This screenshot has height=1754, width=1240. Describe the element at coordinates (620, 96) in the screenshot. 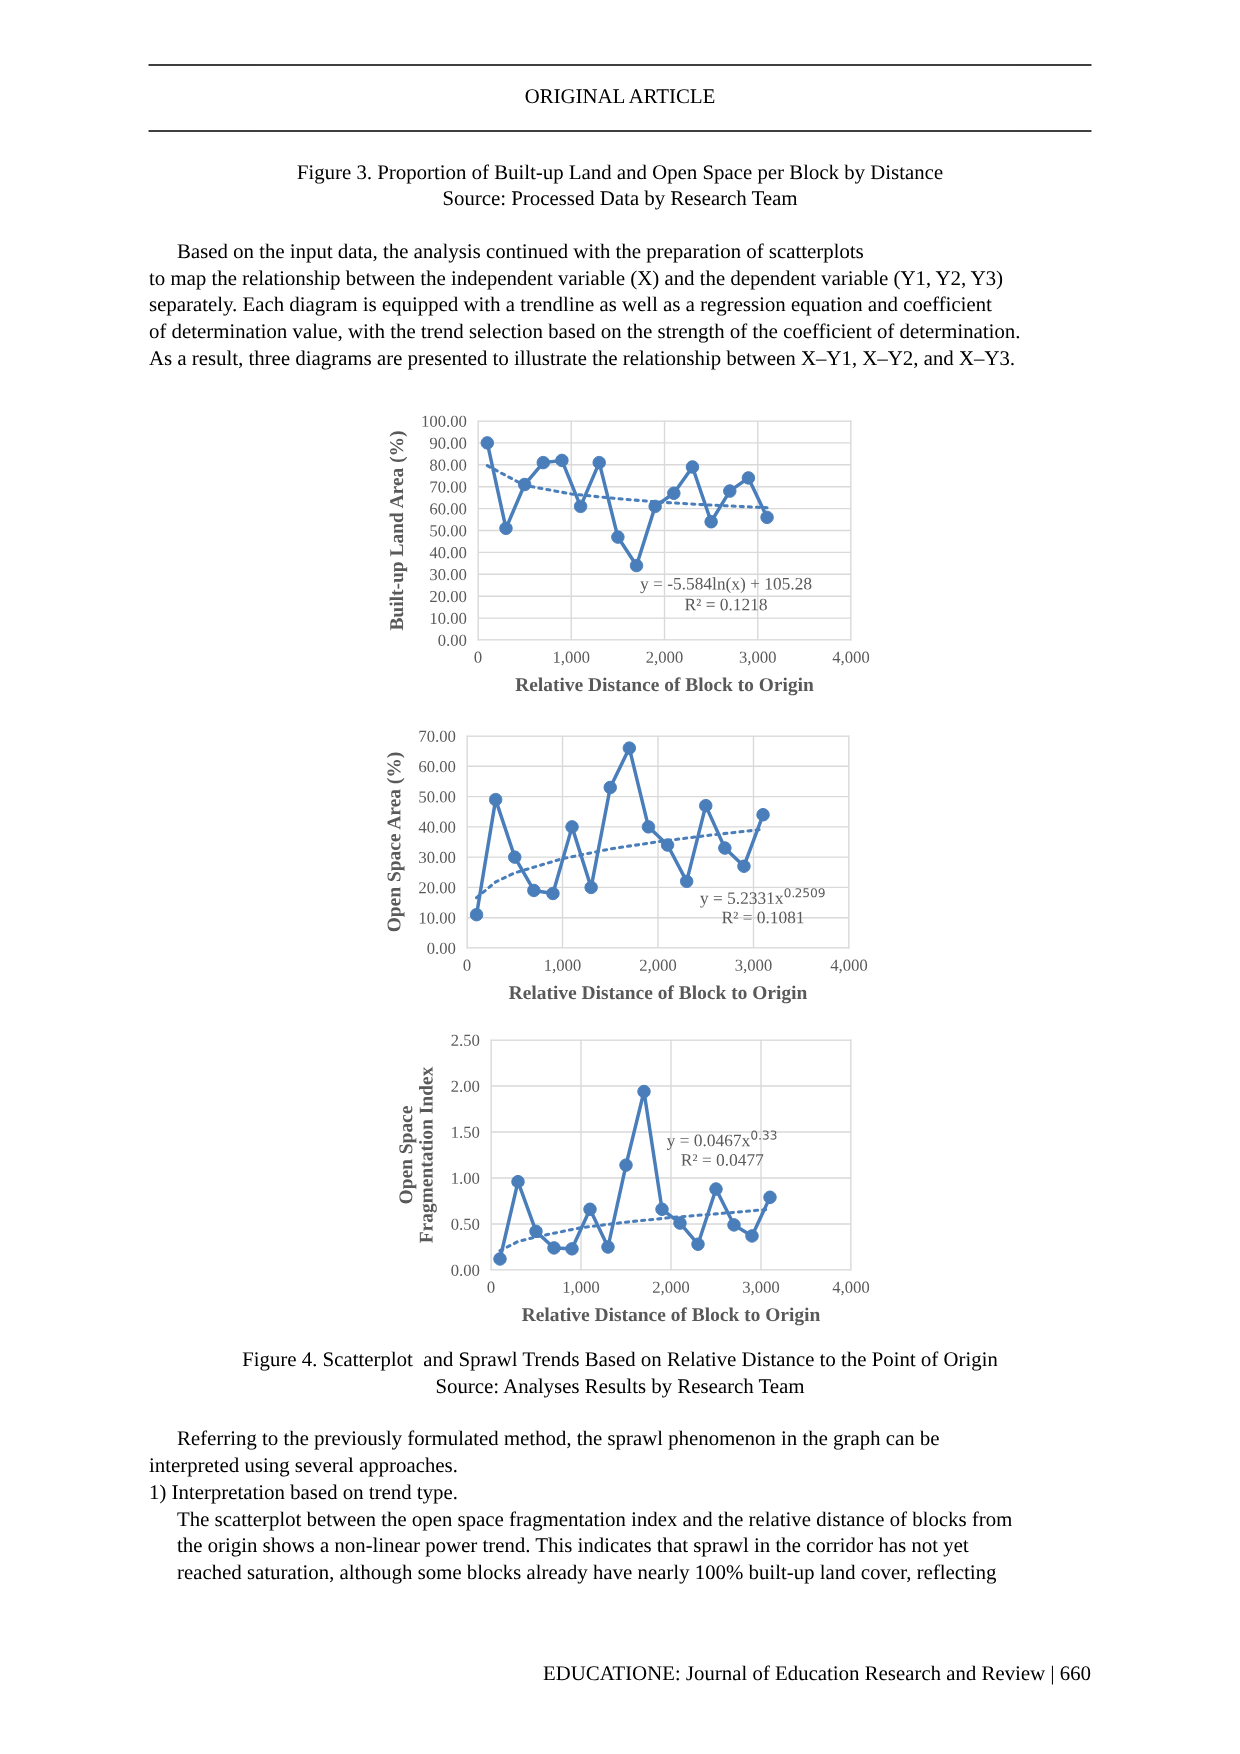

I see `text: ORIGINAL ARTICLE` at that location.